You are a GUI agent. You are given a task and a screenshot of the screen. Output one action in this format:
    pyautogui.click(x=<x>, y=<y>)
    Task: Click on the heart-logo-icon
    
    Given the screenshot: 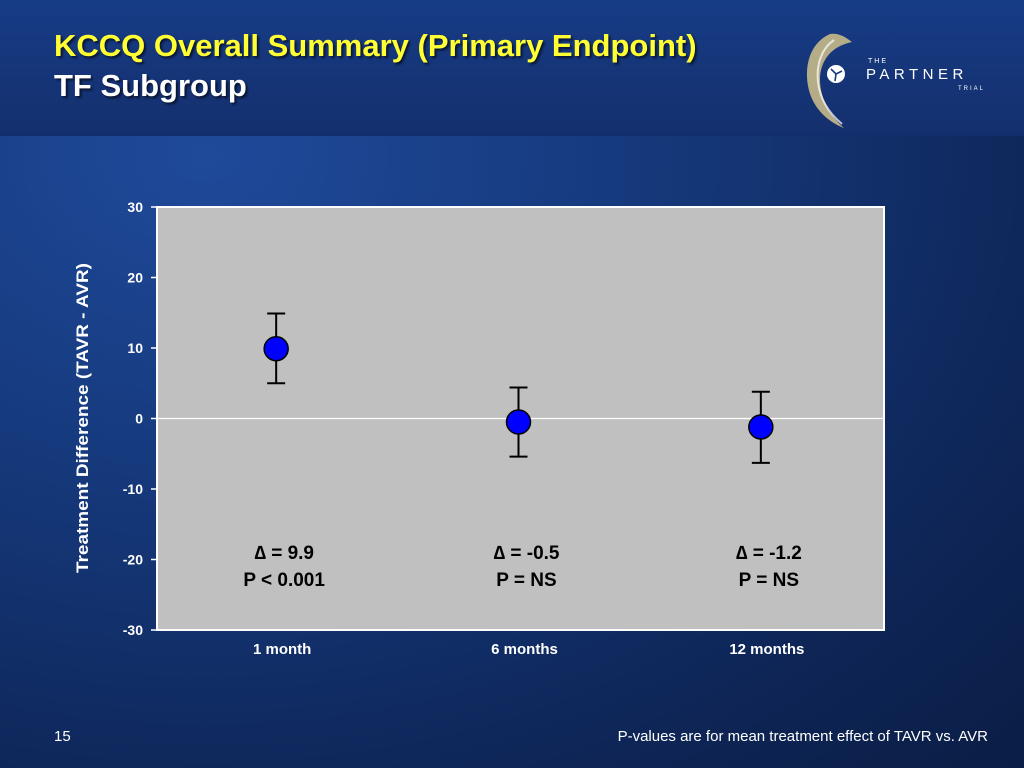 What is the action you would take?
    pyautogui.click(x=829, y=80)
    